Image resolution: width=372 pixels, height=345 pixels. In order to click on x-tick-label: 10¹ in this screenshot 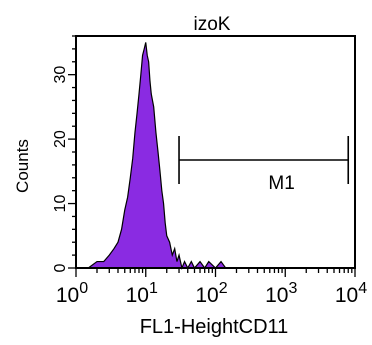, I will do `click(142, 293)`.